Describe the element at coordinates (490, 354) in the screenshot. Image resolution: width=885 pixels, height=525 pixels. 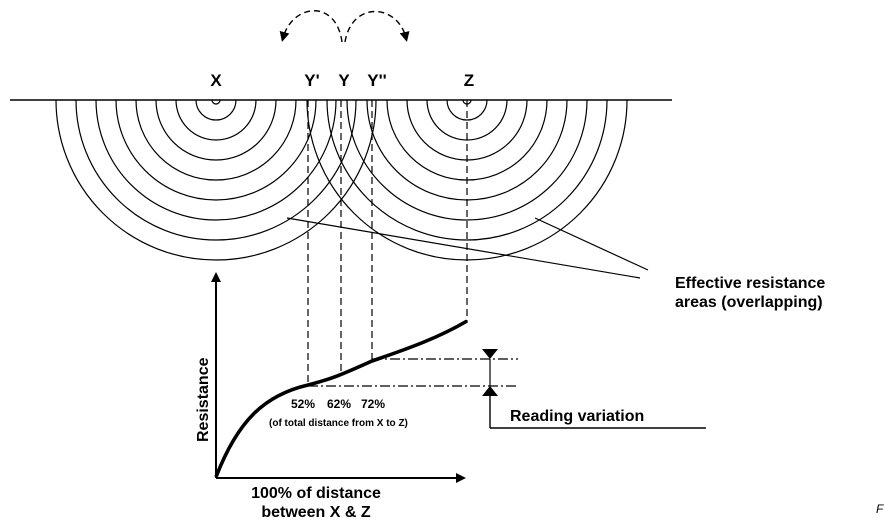
I see `reading-variation-top-arrow` at that location.